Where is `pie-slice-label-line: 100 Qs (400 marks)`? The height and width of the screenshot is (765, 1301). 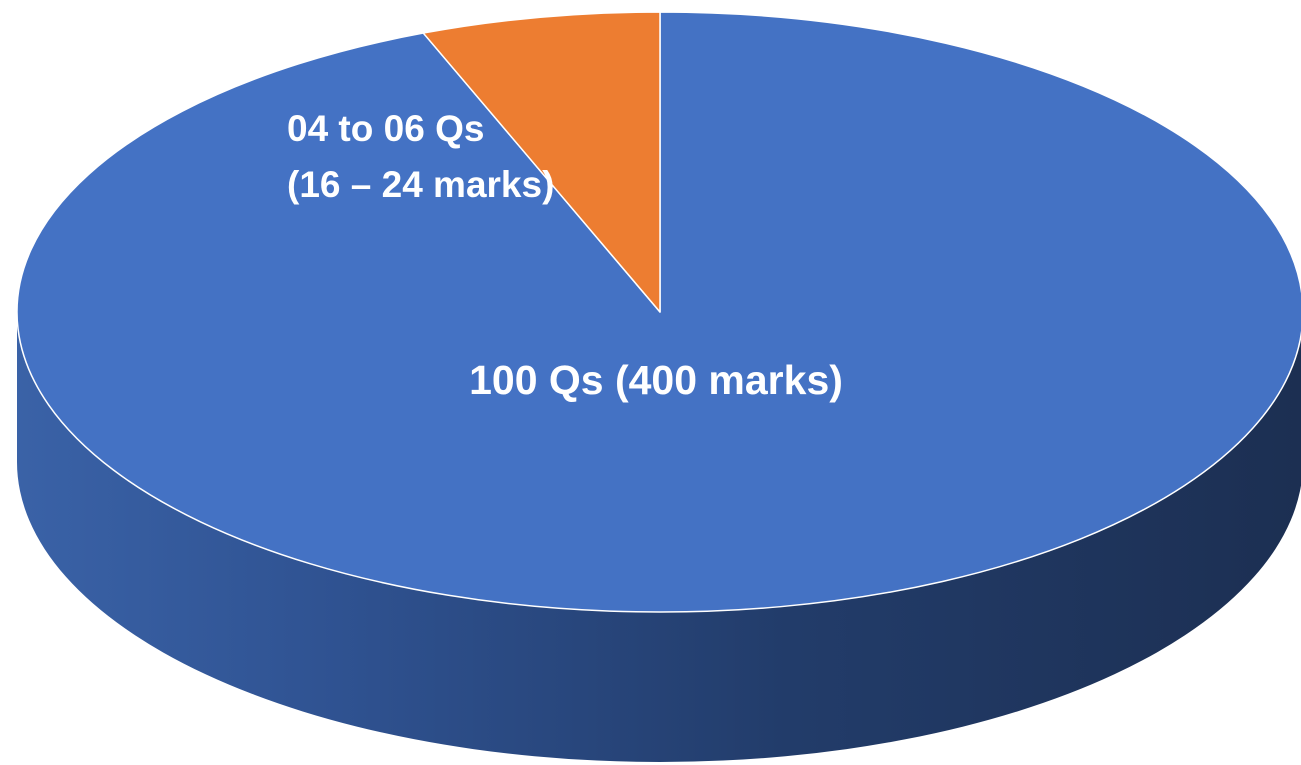 pie-slice-label-line: 100 Qs (400 marks) is located at coordinates (656, 380).